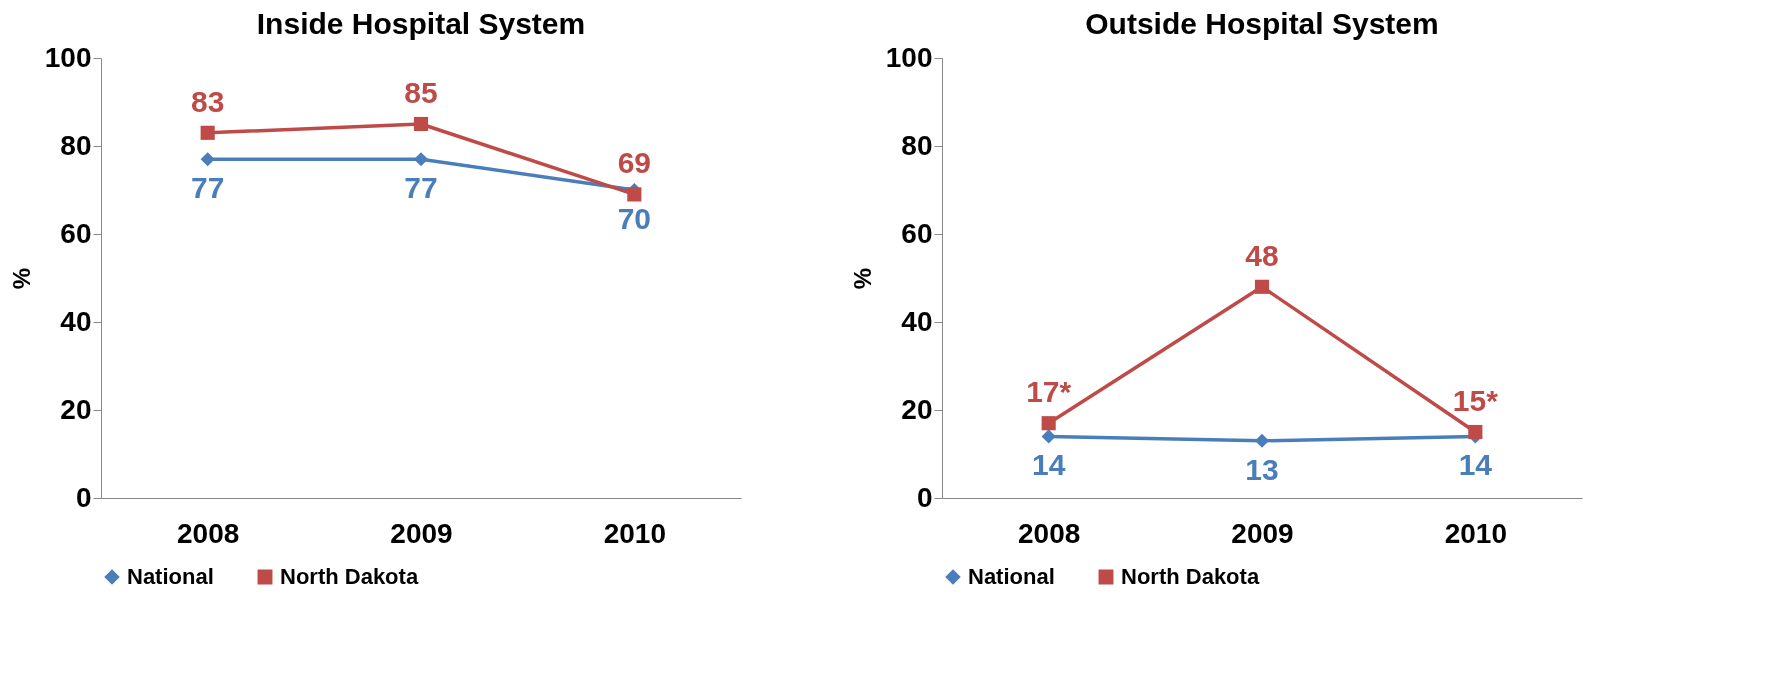 The width and height of the screenshot is (1767, 676). Describe the element at coordinates (1262, 255) in the screenshot. I see `data-label: 48` at that location.